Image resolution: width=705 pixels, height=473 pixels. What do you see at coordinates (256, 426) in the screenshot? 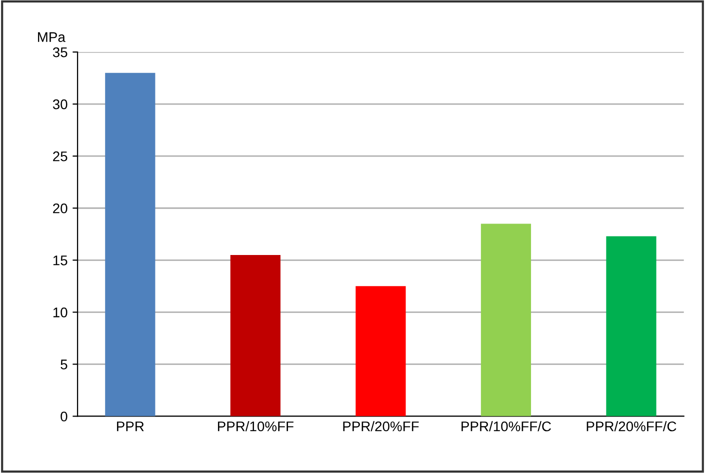
I see `x-tick-label: PPR/10%FF` at bounding box center [256, 426].